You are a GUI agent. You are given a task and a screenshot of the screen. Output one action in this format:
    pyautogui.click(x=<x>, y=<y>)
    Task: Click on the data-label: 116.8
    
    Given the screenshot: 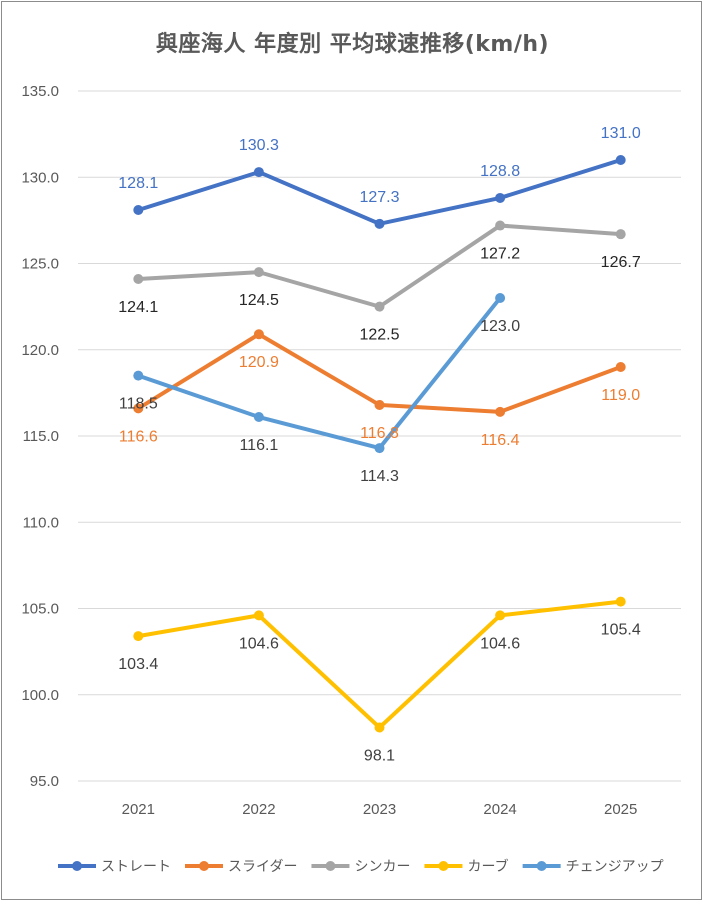 What is the action you would take?
    pyautogui.click(x=379, y=433)
    